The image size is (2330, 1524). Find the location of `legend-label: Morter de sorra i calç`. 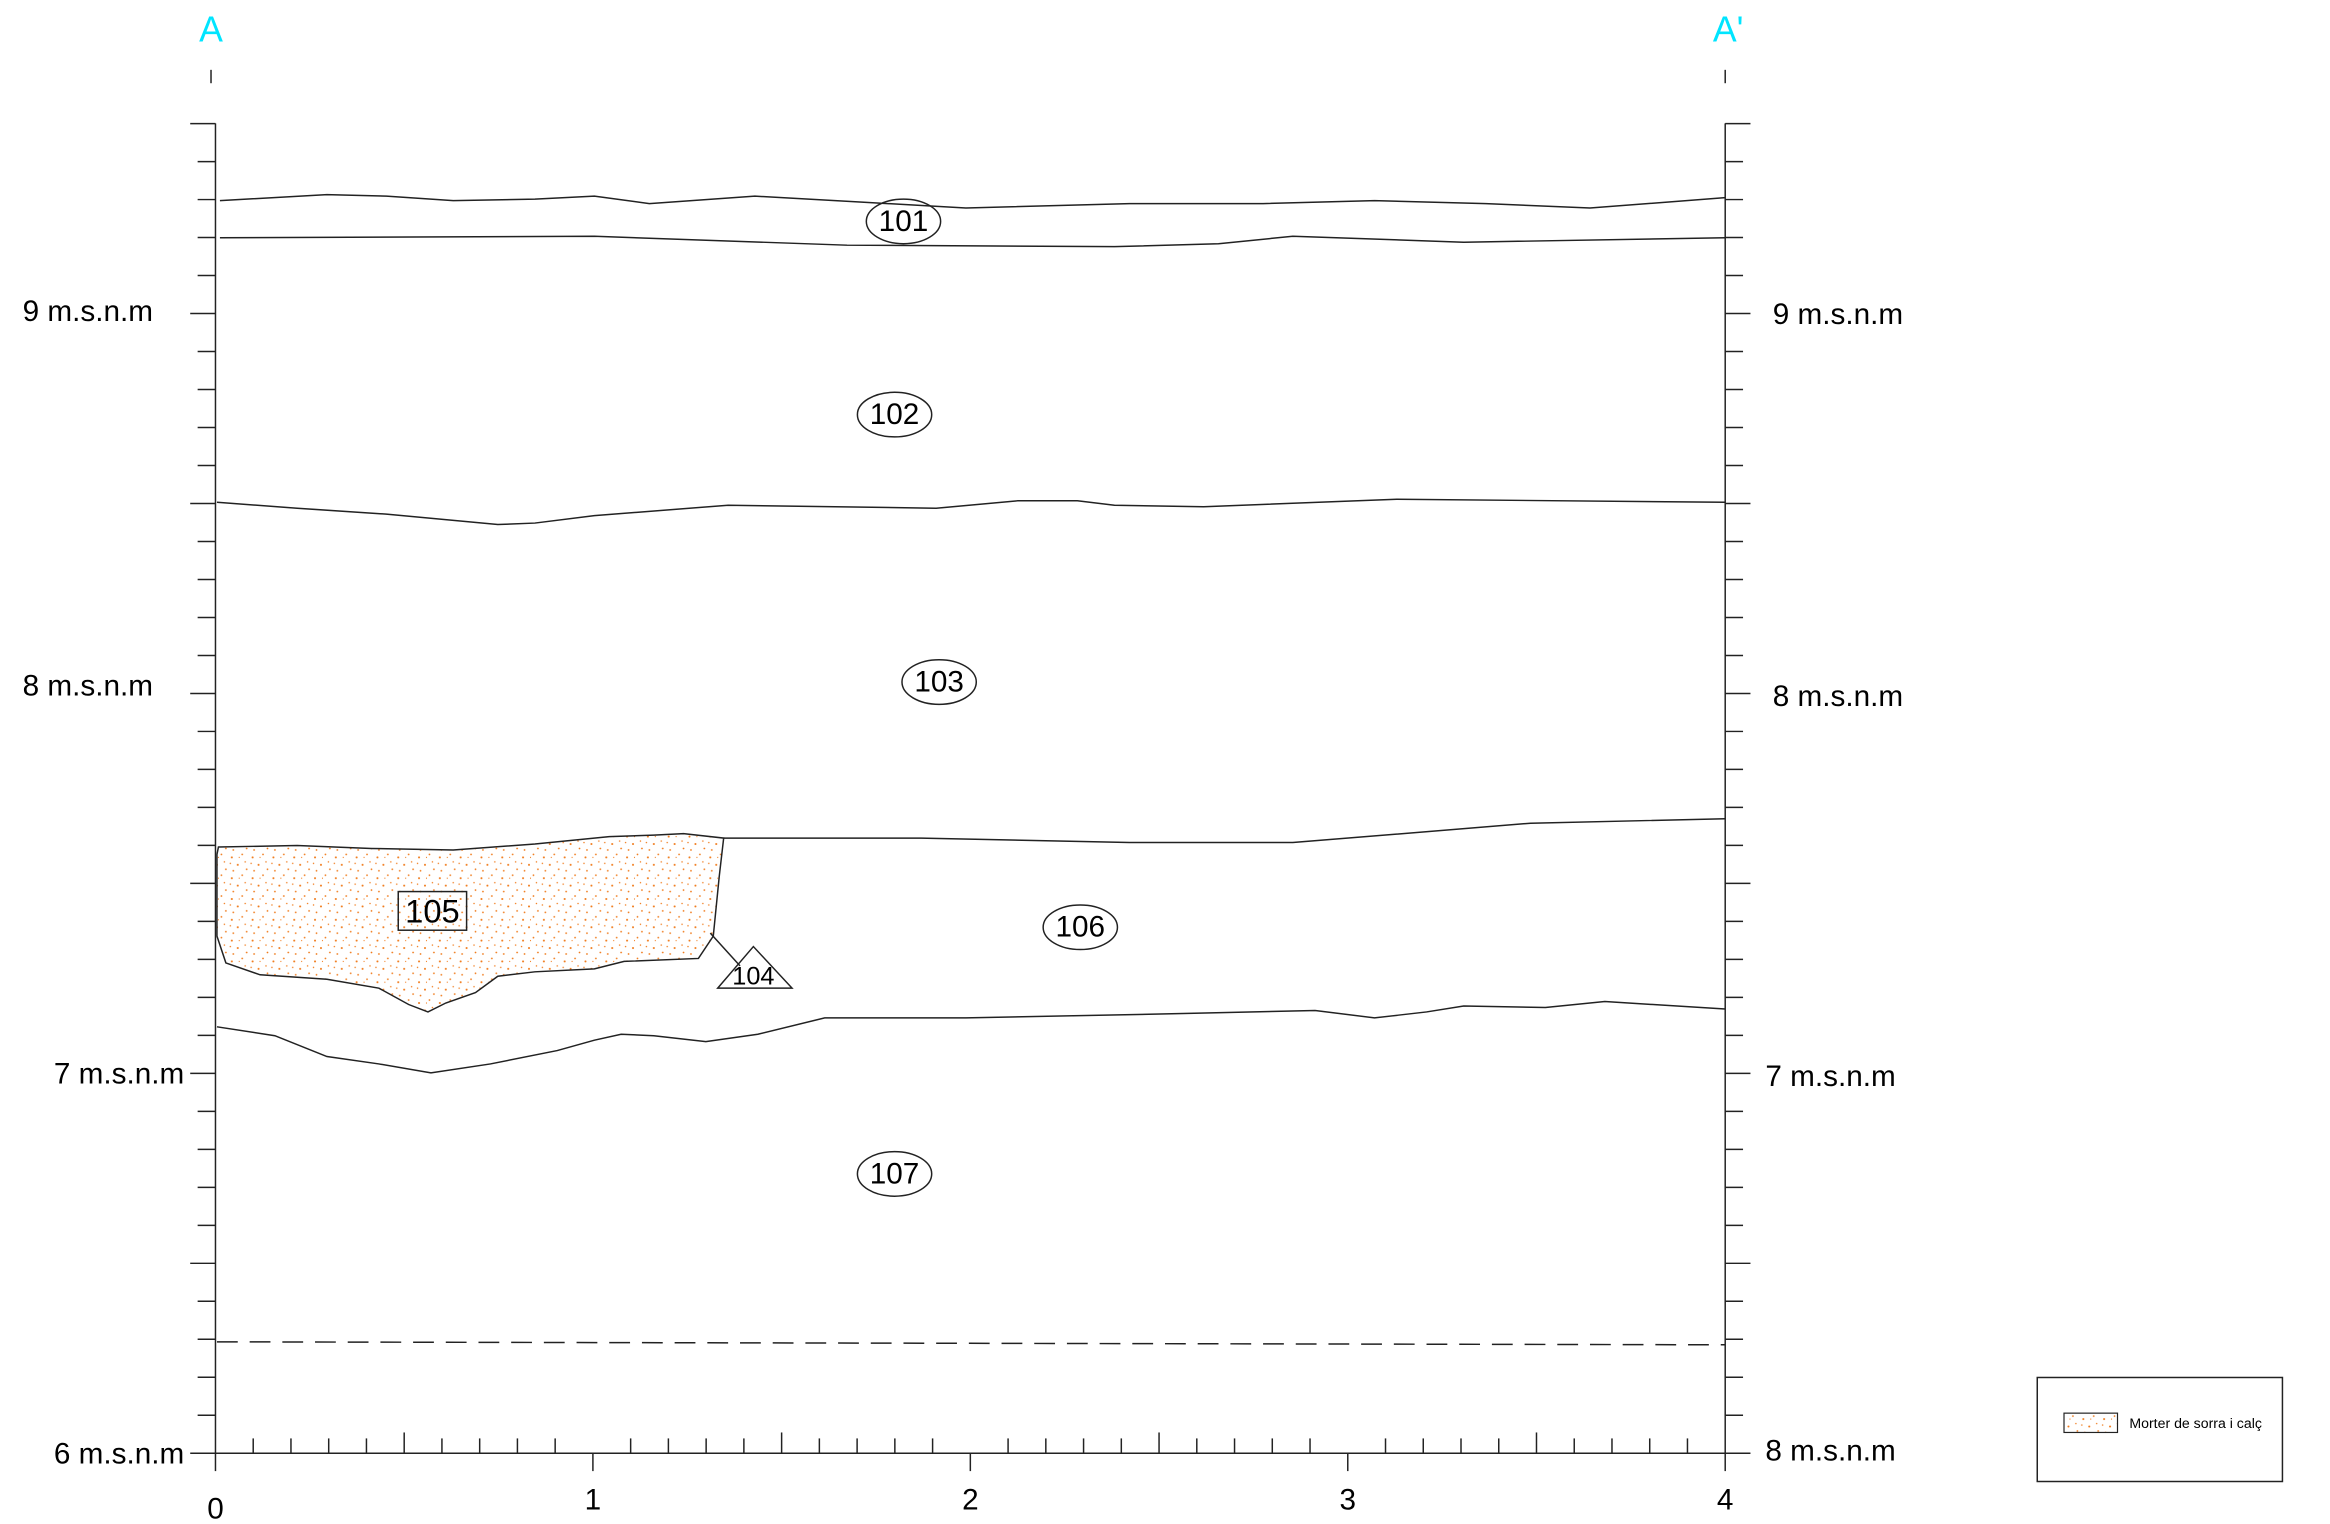

legend-label: Morter de sorra i calç is located at coordinates (2195, 1423).